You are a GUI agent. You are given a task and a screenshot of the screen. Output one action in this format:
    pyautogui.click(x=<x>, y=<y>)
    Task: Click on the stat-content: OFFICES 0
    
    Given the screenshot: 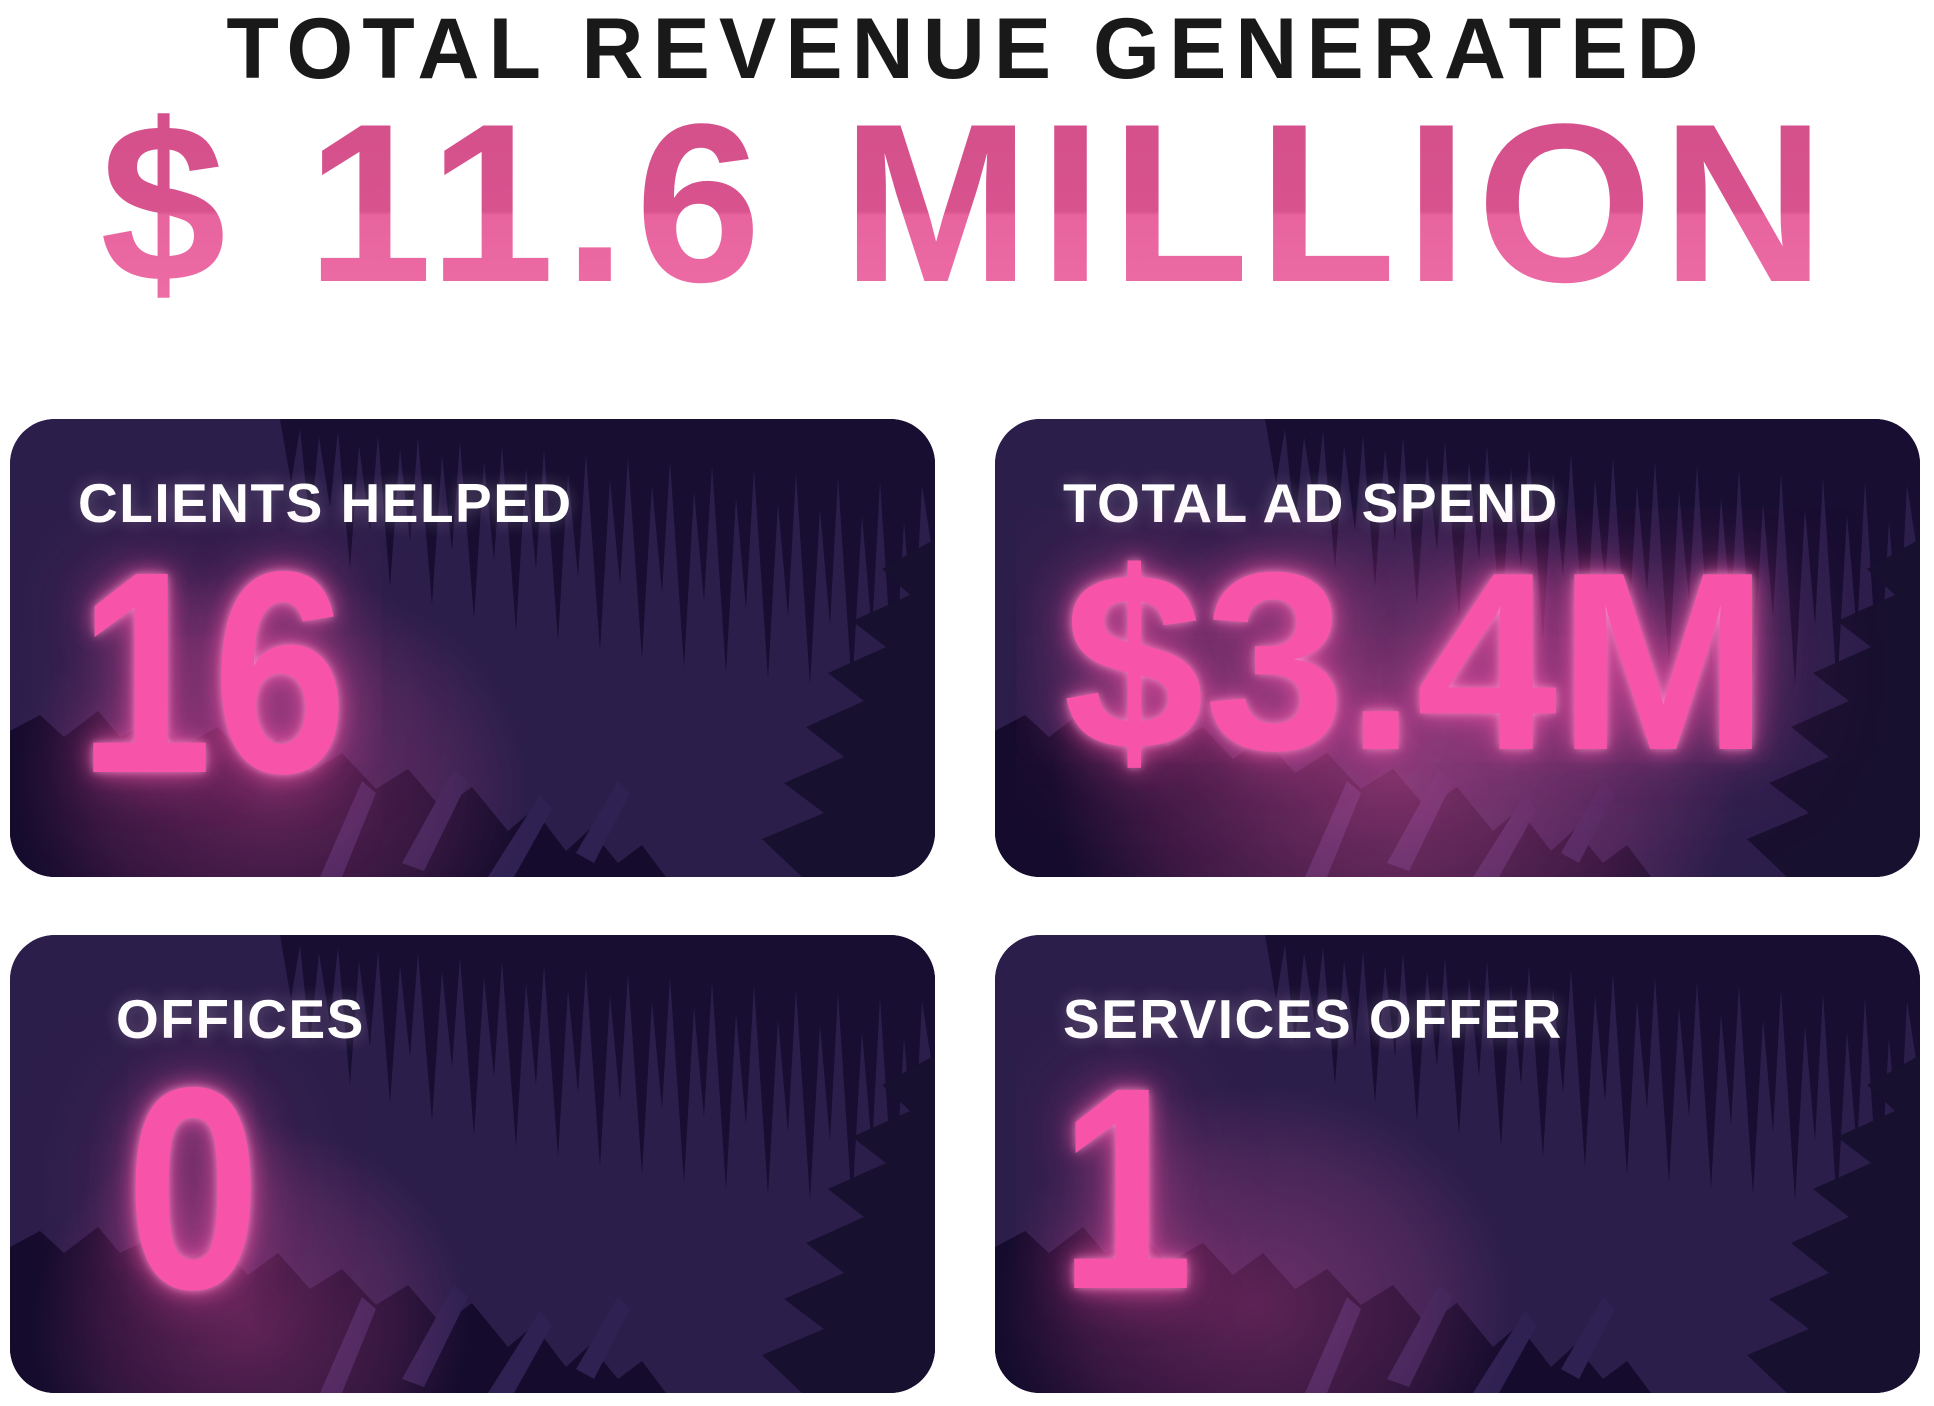 What is the action you would take?
    pyautogui.click(x=472, y=1142)
    